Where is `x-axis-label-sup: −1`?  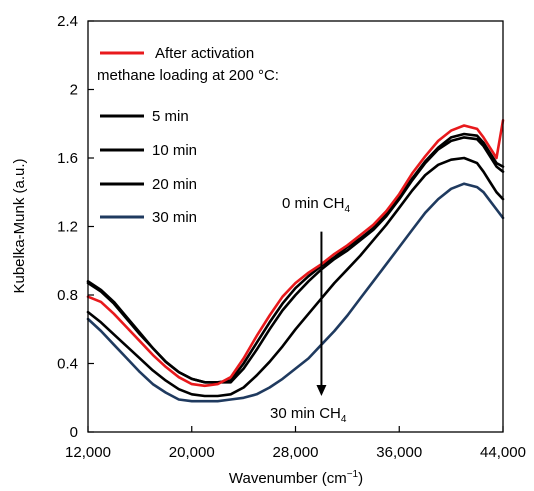 x-axis-label-sup: −1 is located at coordinates (353, 474).